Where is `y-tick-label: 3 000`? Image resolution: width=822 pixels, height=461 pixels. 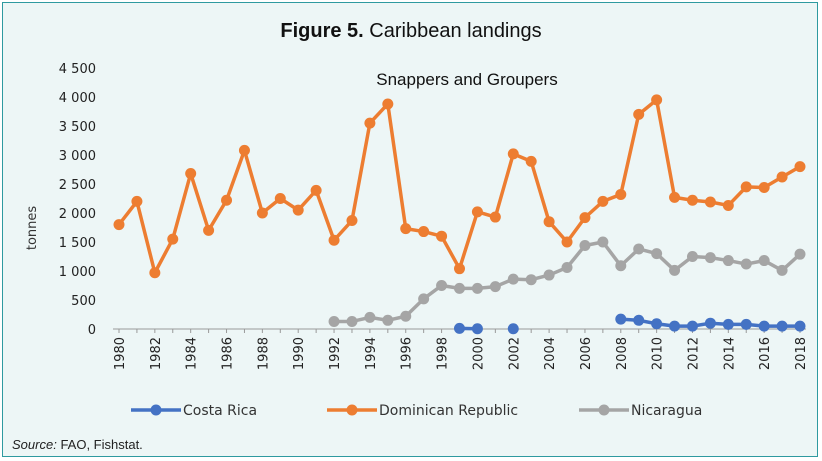 y-tick-label: 3 000 is located at coordinates (77, 156).